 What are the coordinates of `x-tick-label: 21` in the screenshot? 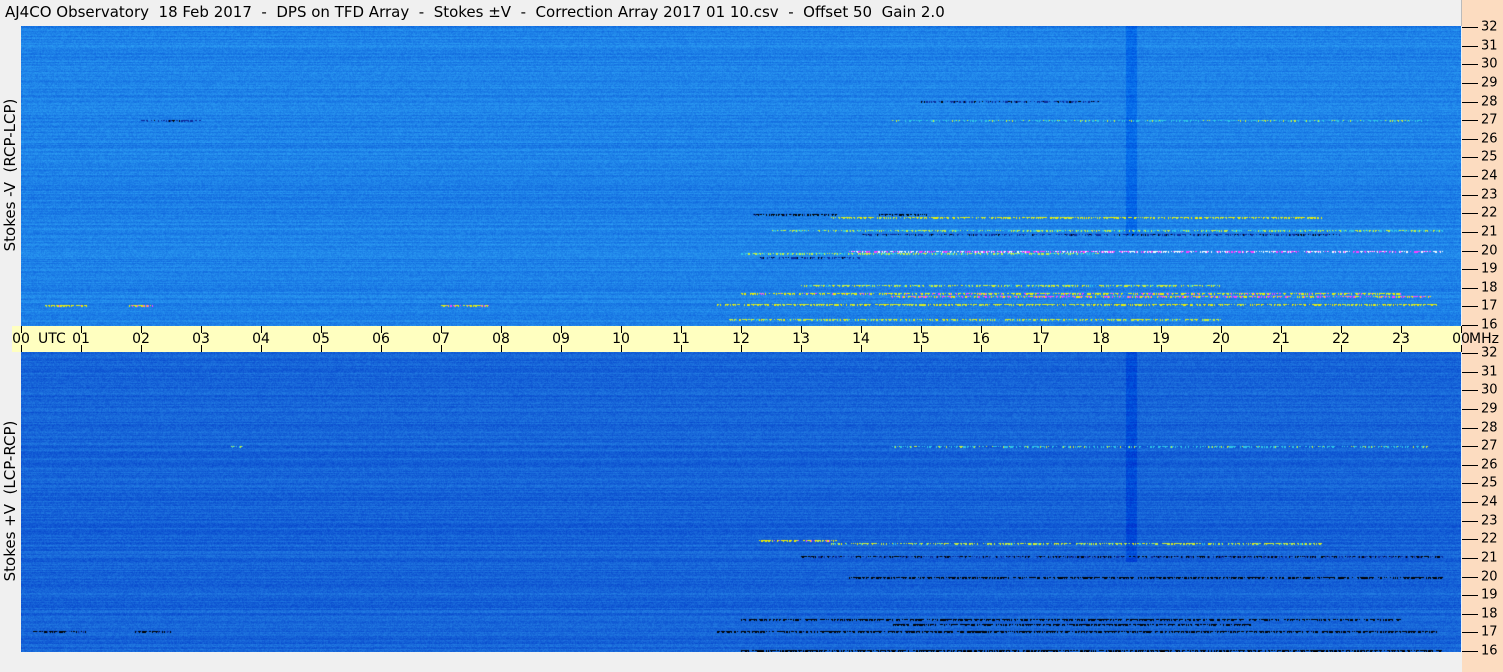 It's located at (1281, 339).